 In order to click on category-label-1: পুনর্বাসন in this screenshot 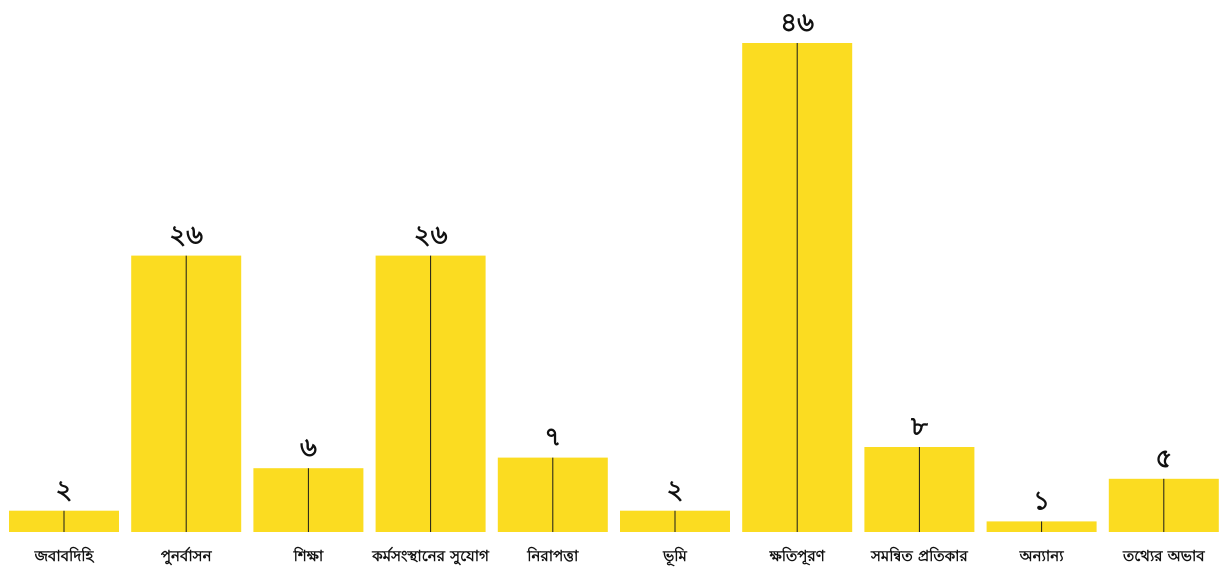, I will do `click(187, 555)`.